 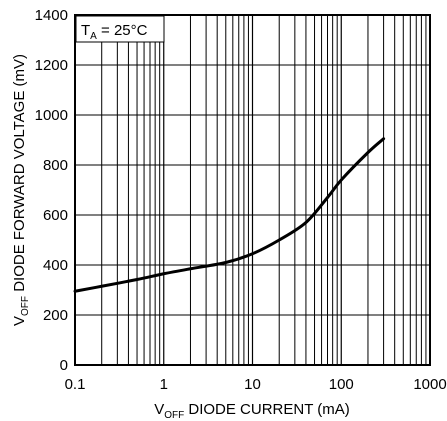 I want to click on y-axis-label: VOFF DIODE FORWARD VOLTAGE (mV), so click(x=21, y=190).